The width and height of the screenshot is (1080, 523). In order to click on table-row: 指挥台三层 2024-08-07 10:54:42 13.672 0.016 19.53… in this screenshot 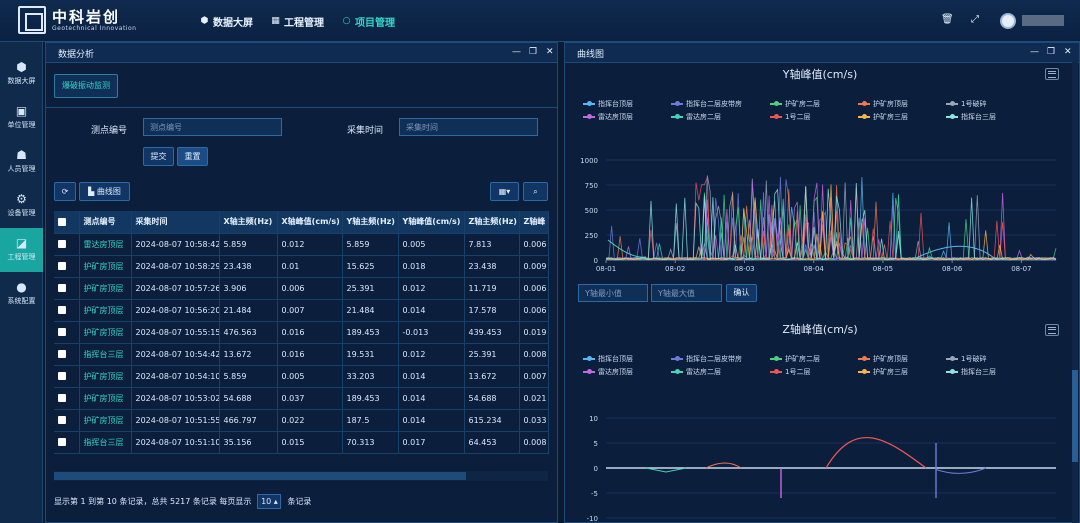, I will do `click(301, 354)`.